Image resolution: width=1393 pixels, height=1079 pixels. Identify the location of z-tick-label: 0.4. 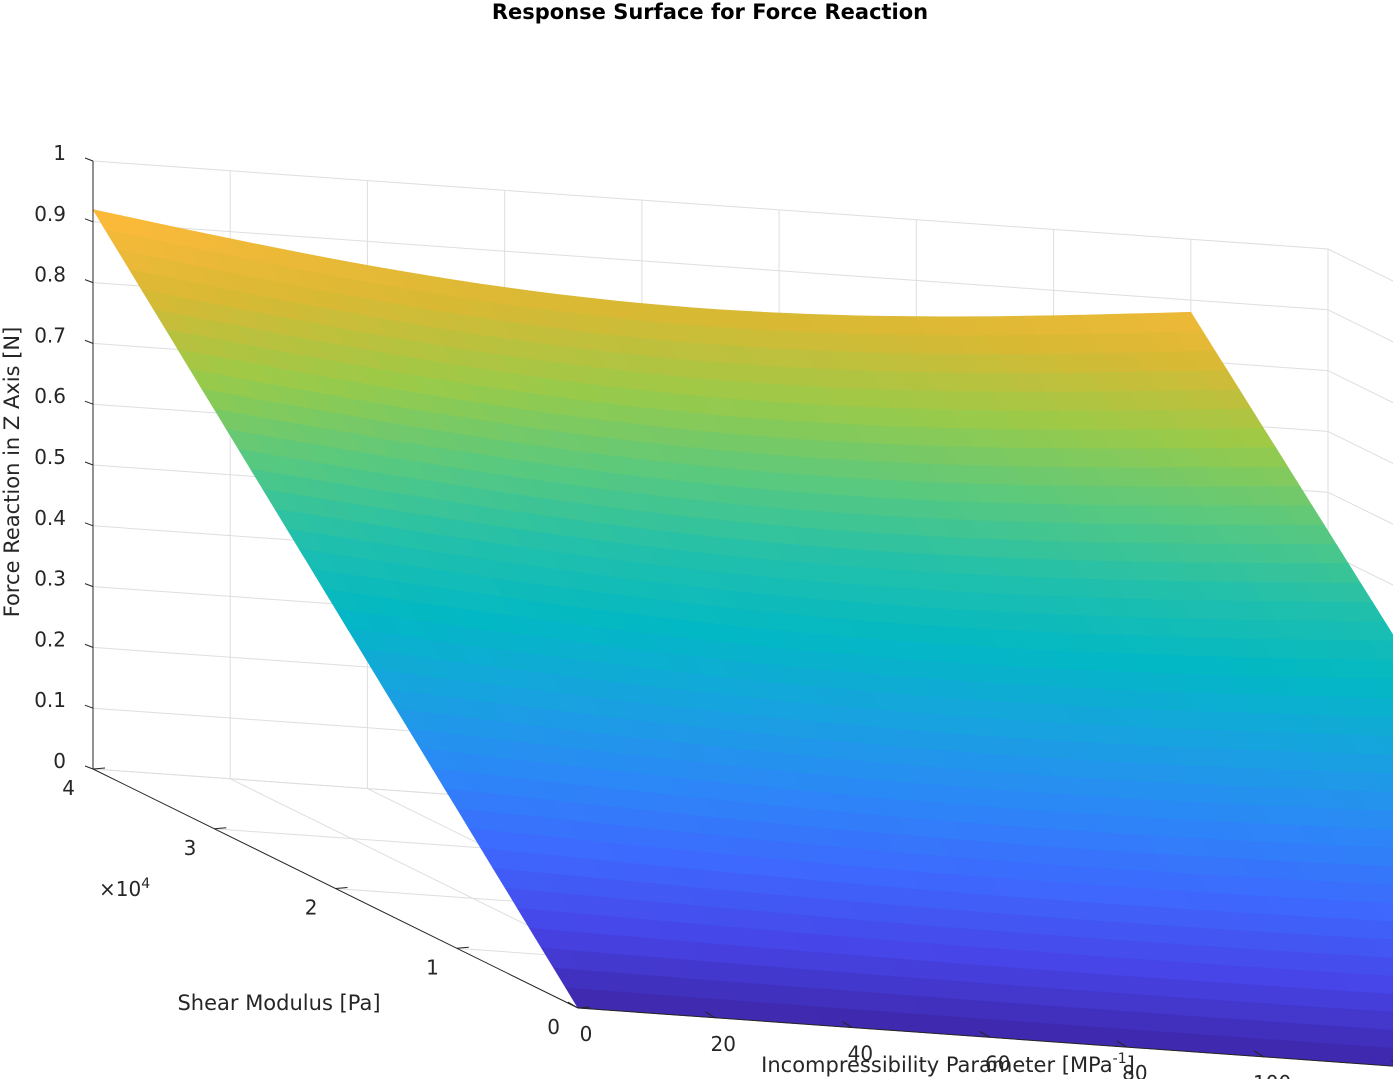
(50, 518).